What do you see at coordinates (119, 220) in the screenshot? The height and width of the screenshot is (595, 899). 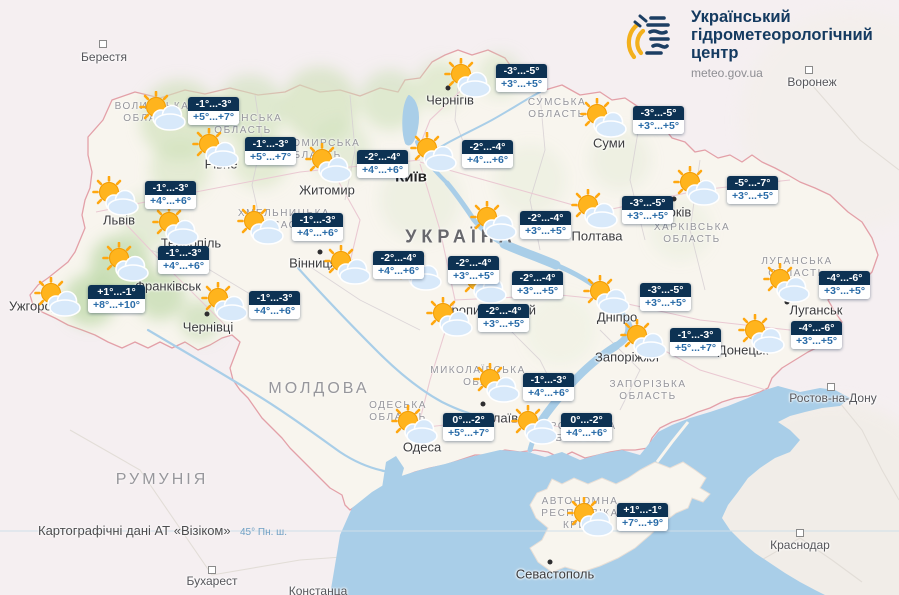 I see `city-label: Львів` at bounding box center [119, 220].